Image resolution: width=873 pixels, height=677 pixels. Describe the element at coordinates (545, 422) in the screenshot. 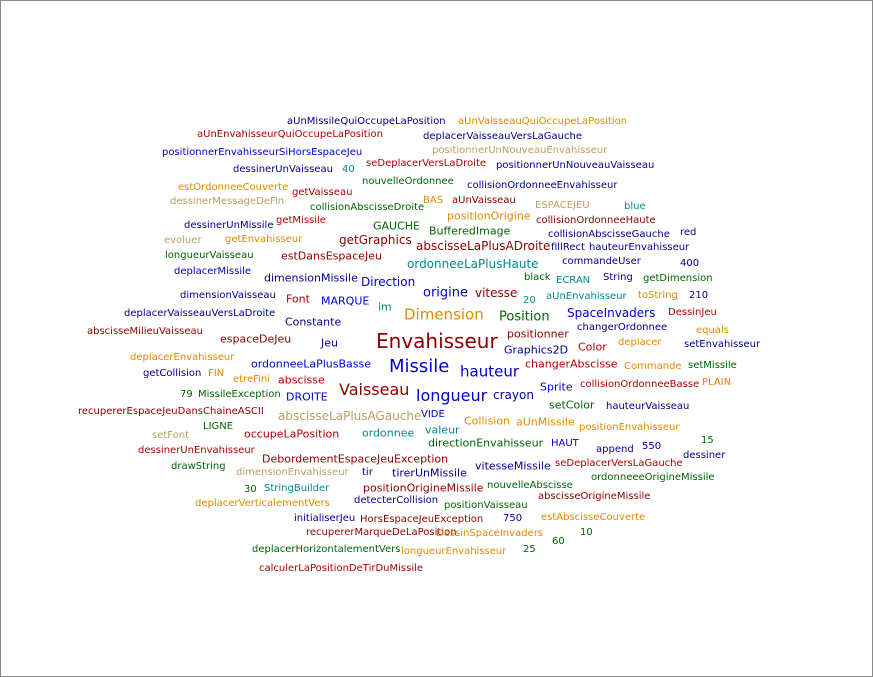

I see `cloud-word: aUnMissile` at that location.